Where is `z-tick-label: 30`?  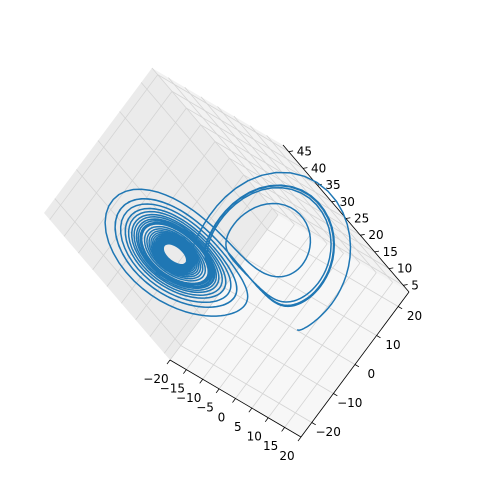 z-tick-label: 30 is located at coordinates (347, 202).